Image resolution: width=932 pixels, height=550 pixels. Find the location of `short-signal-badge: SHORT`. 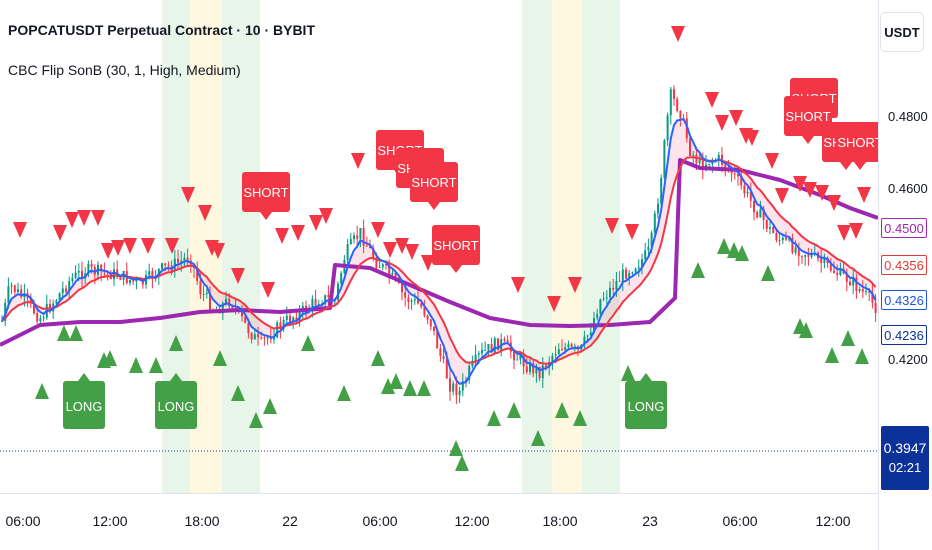

short-signal-badge: SHORT is located at coordinates (857, 146).